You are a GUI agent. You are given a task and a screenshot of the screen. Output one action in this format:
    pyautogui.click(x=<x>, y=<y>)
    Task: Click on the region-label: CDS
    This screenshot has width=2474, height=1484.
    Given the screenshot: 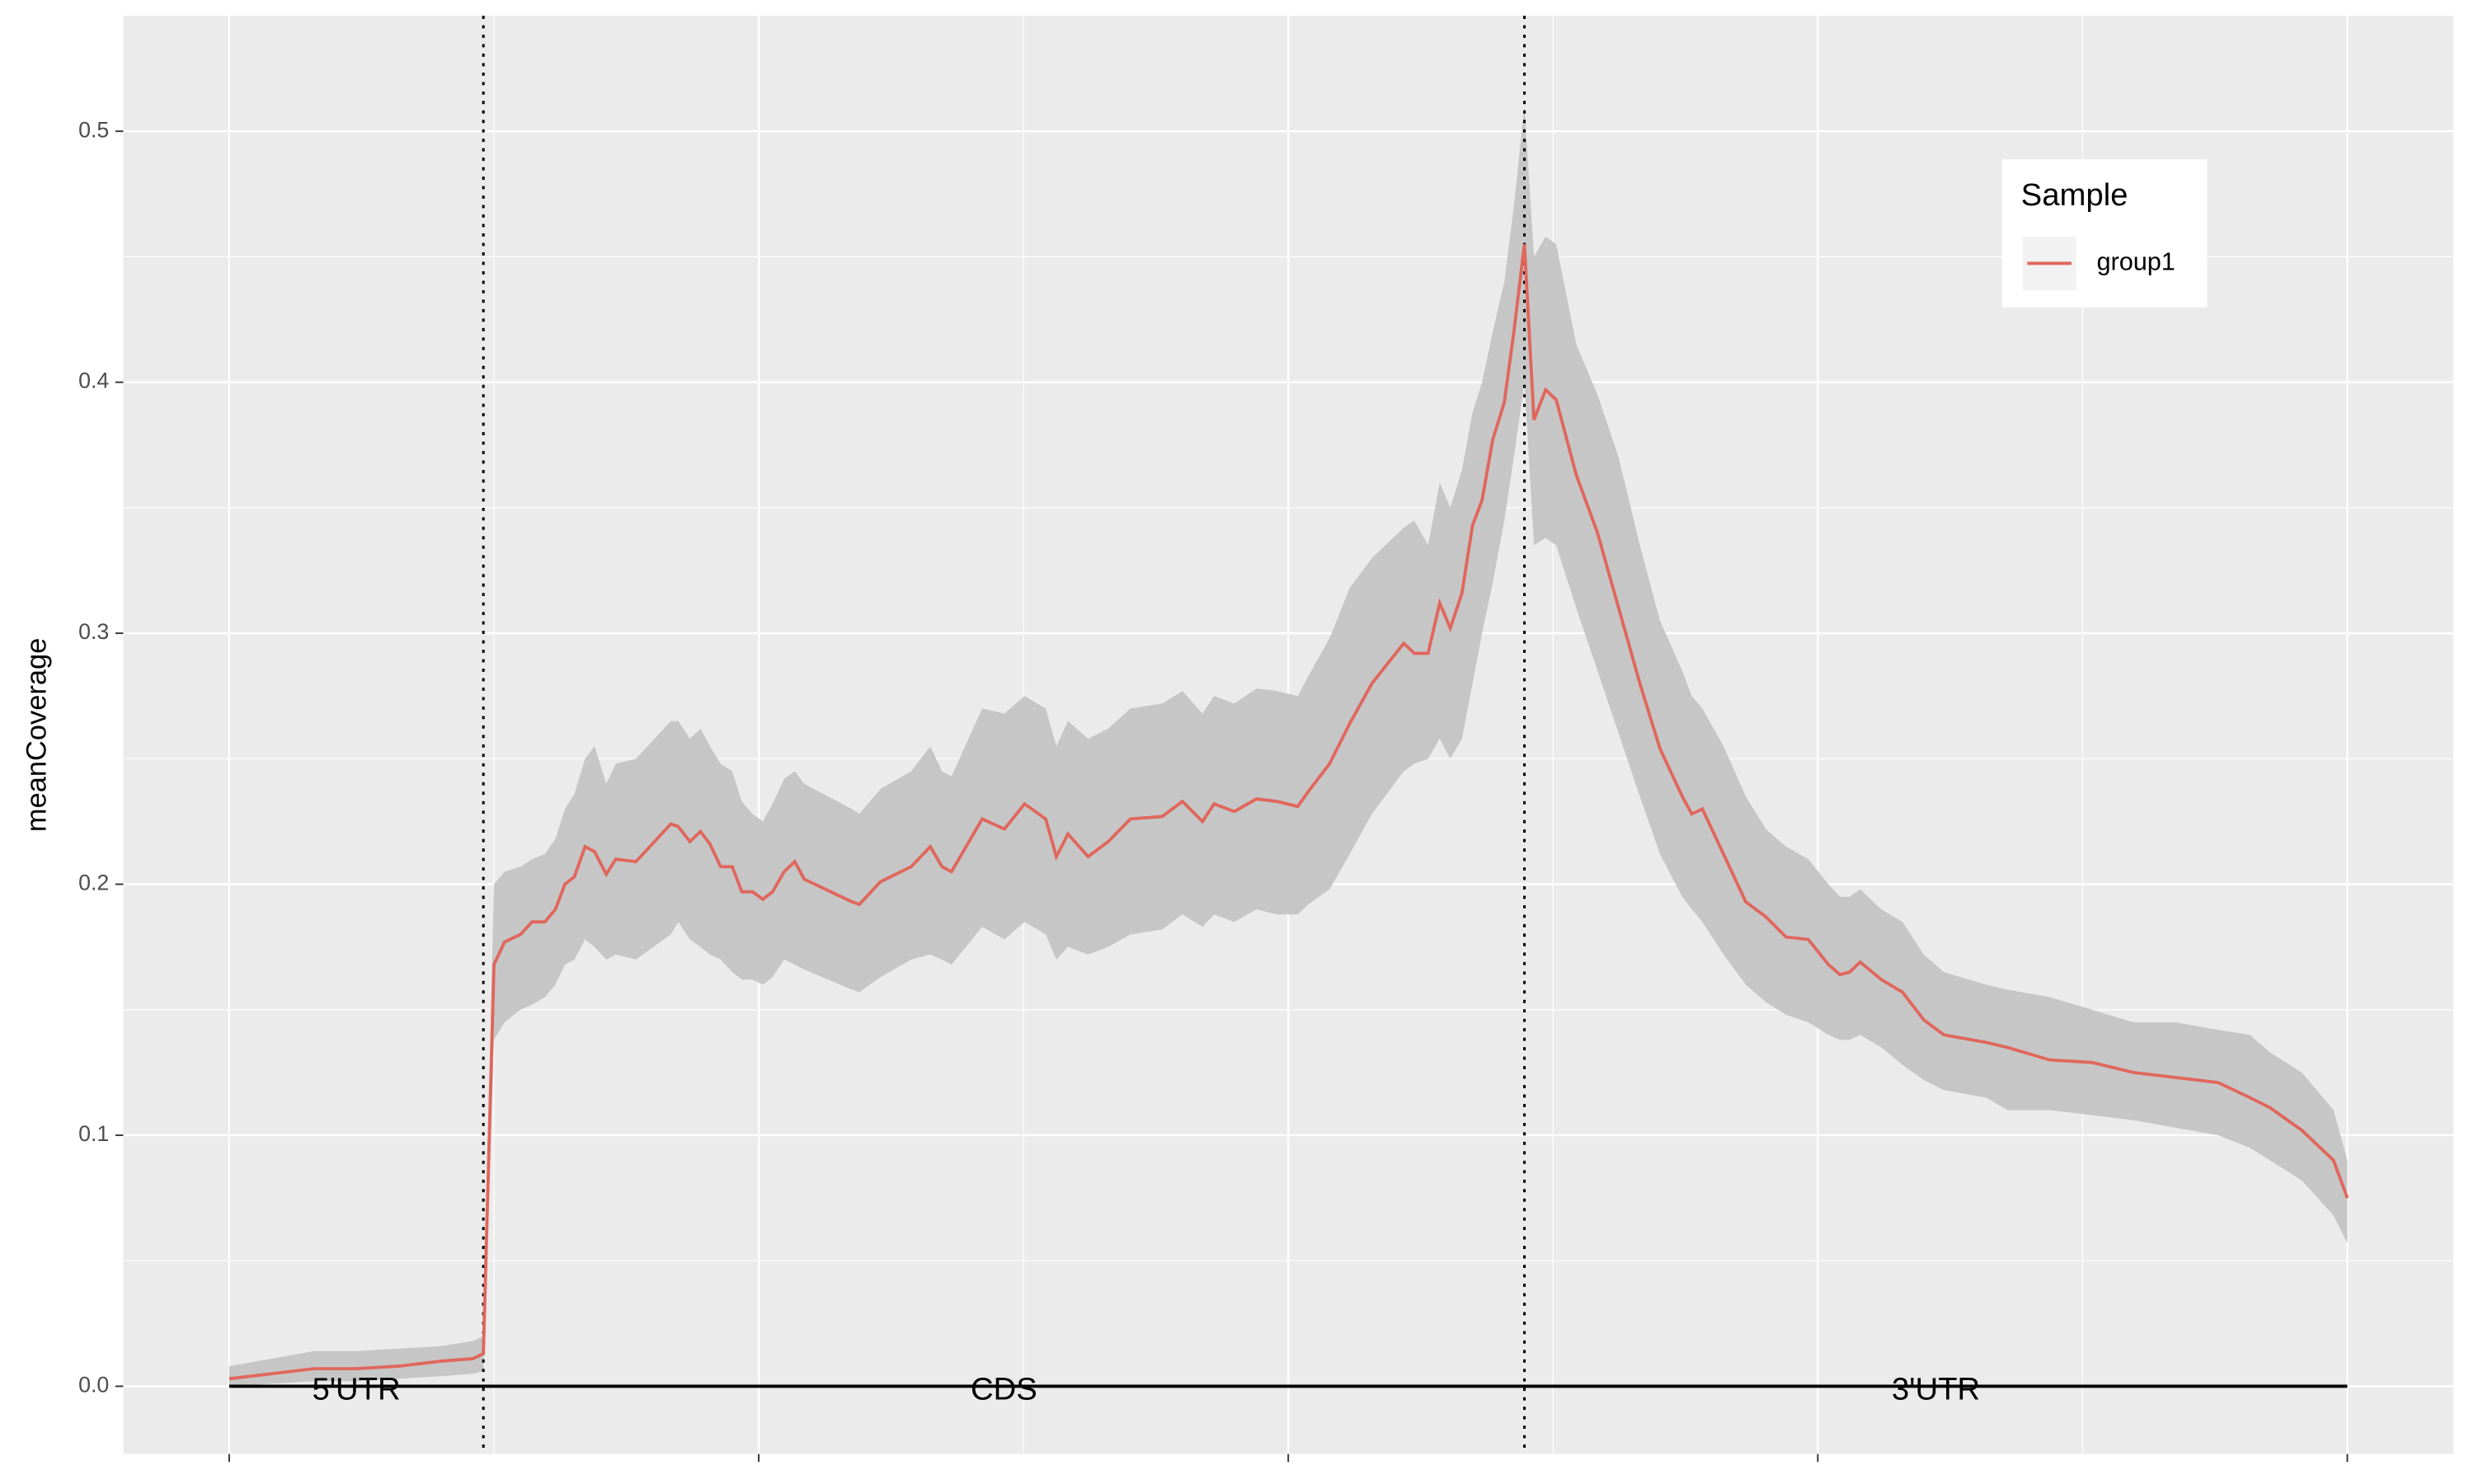 What is the action you would take?
    pyautogui.click(x=1004, y=1389)
    